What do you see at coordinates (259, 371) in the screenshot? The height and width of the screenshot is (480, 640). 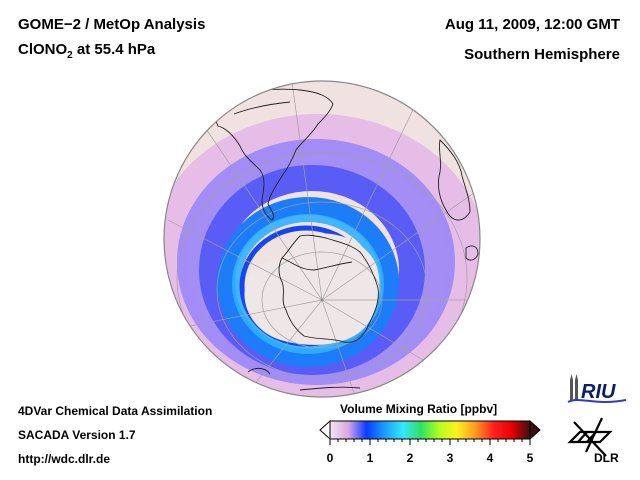 I see `coastline-islands` at bounding box center [259, 371].